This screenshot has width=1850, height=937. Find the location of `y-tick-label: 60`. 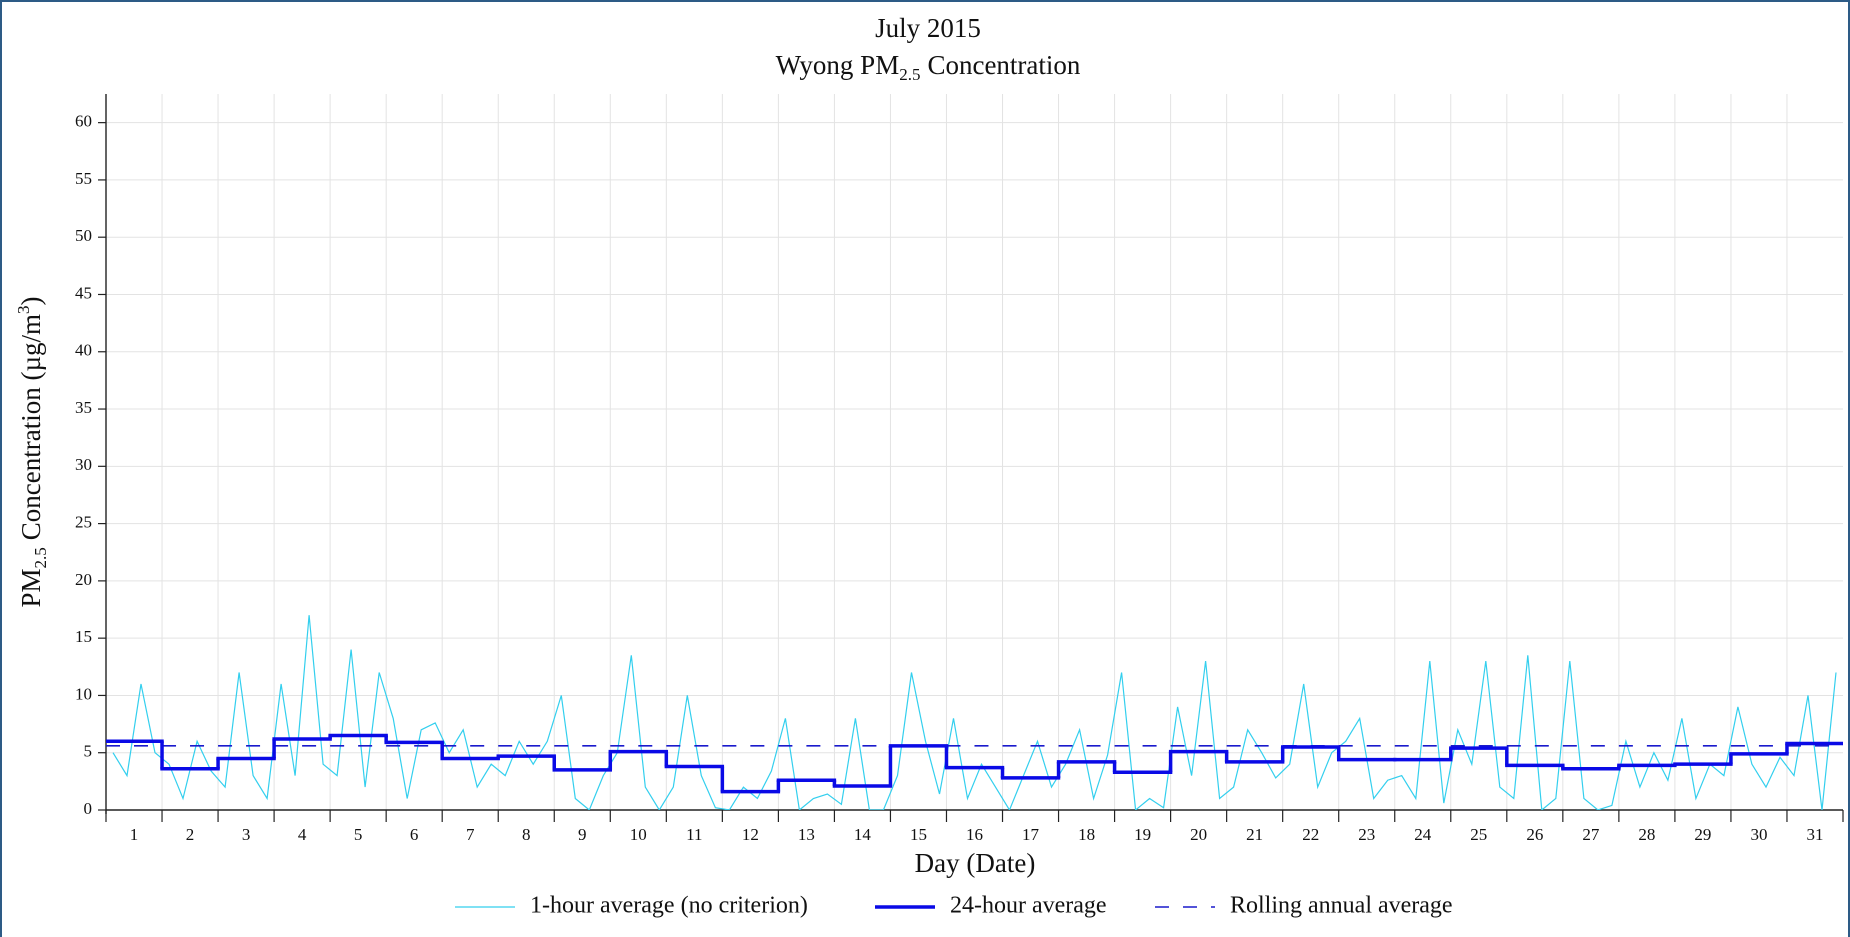

y-tick-label: 60 is located at coordinates (83, 121).